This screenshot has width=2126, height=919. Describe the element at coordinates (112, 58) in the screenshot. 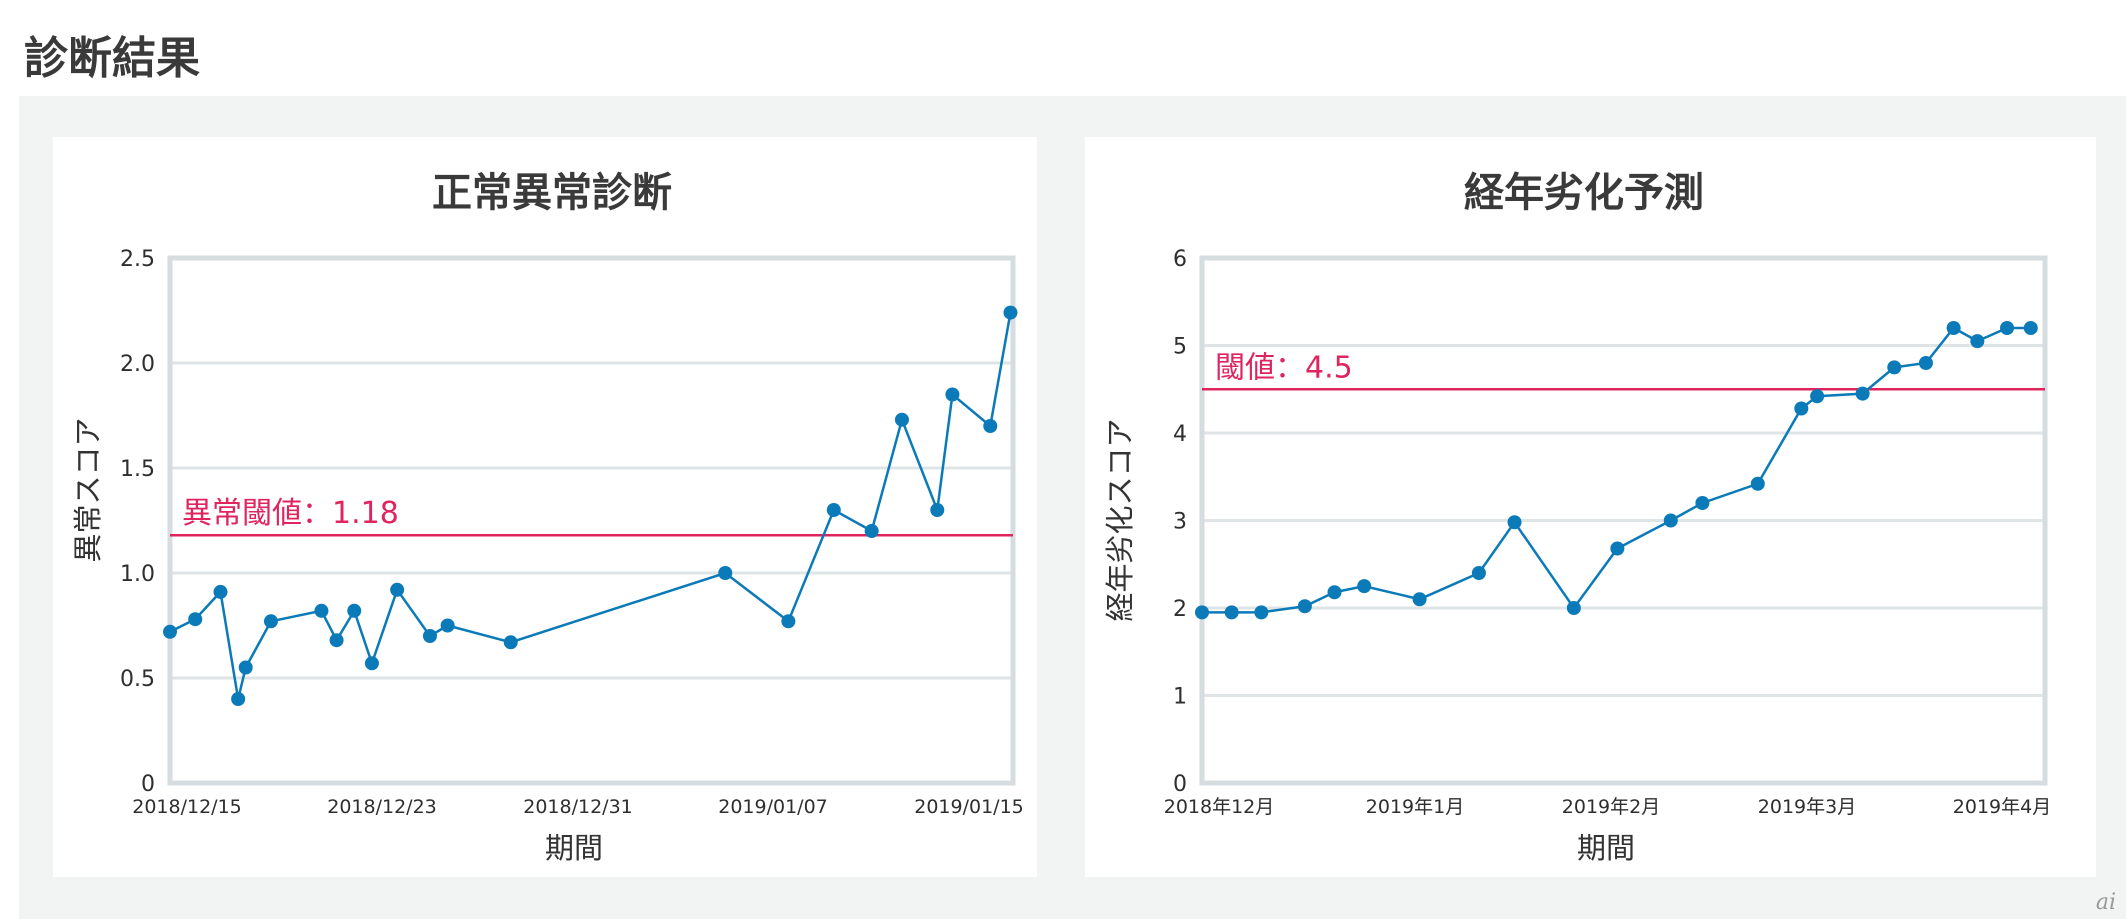

I see `page-title: 診断結果` at that location.